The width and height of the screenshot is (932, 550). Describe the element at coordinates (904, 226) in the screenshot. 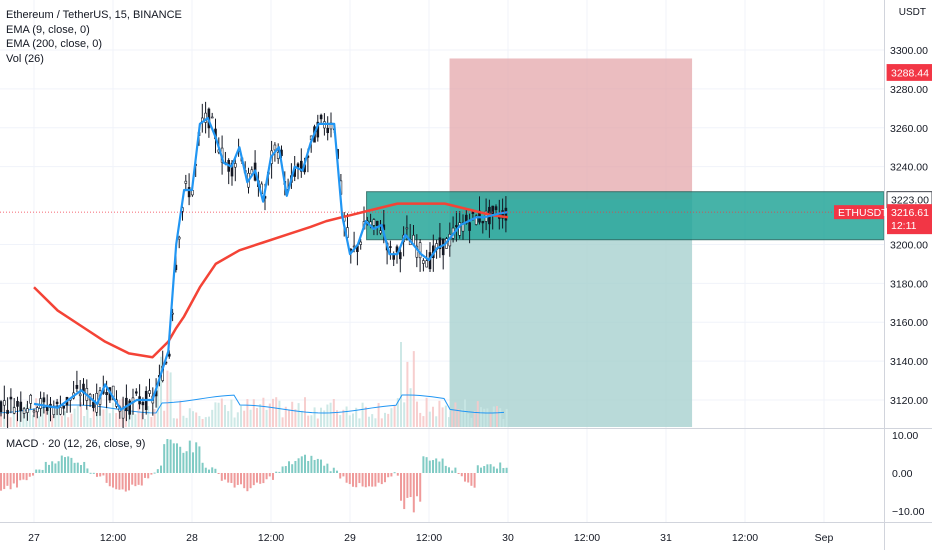

I see `countdown-text: 12:11` at that location.